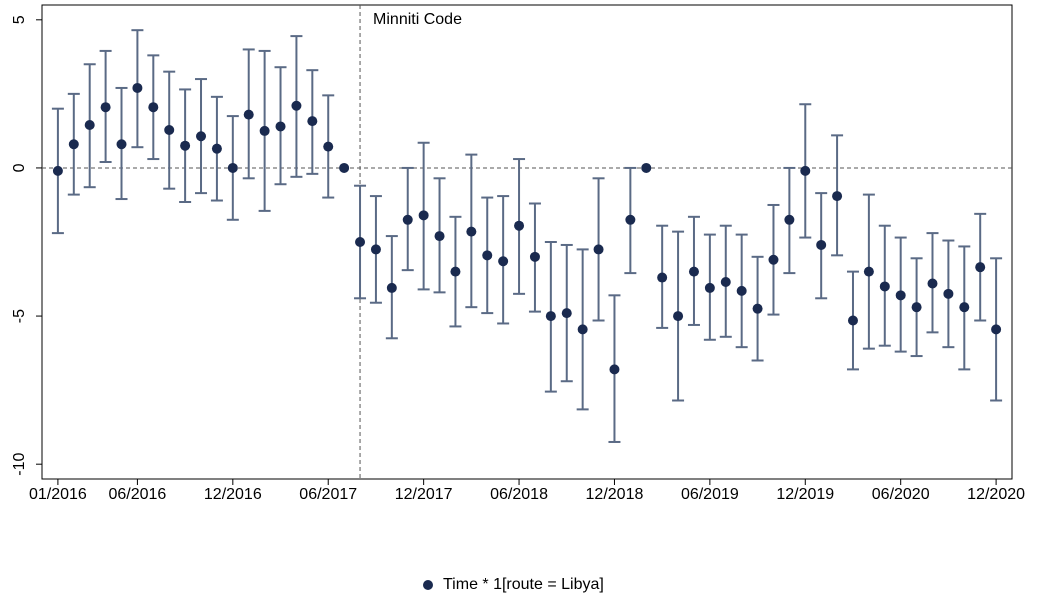 This screenshot has height=601, width=1037. What do you see at coordinates (19, 316) in the screenshot?
I see `y-tick-label: -5` at bounding box center [19, 316].